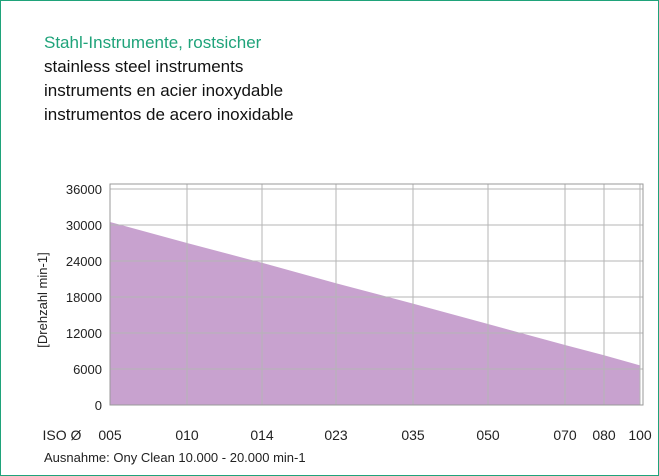  Describe the element at coordinates (62, 435) in the screenshot. I see `x-axis-label: ISO Ø` at that location.